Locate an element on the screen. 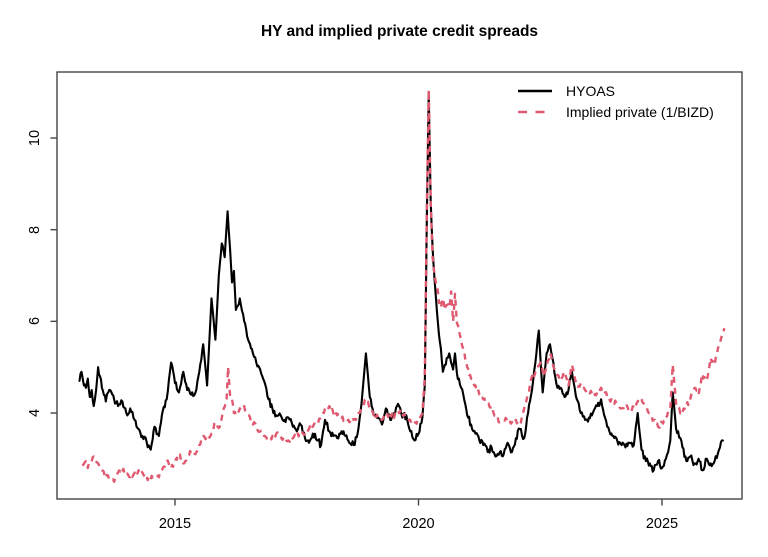 The image size is (768, 557). hyoas-solid-line-icon is located at coordinates (535, 90).